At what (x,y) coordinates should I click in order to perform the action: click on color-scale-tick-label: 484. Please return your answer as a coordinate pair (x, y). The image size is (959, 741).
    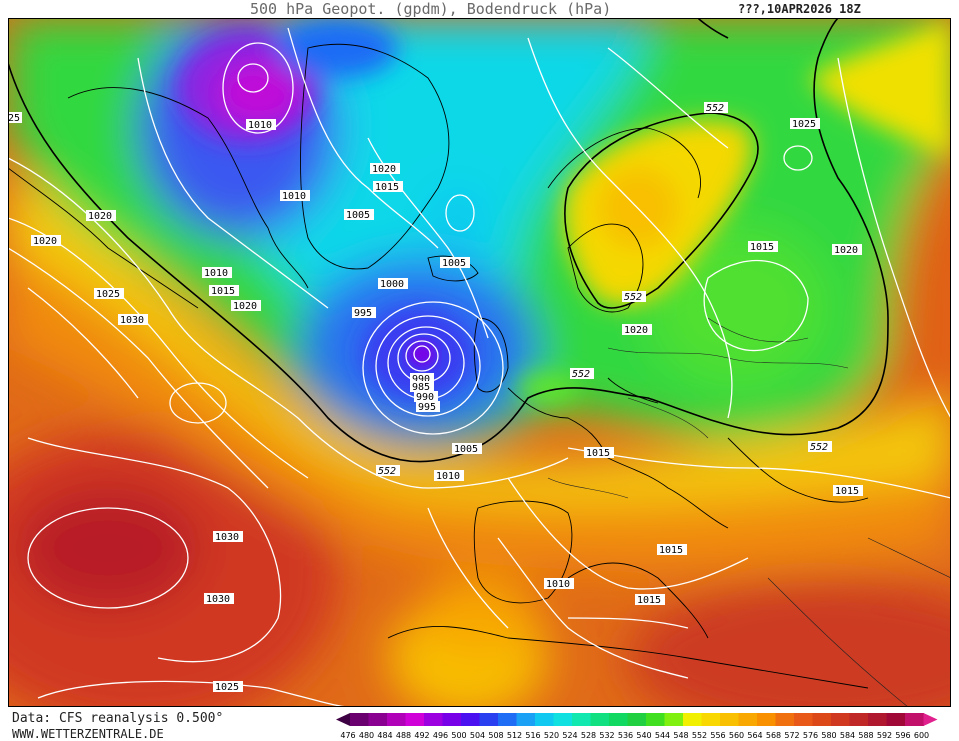
    Looking at the image, I should click on (384, 735).